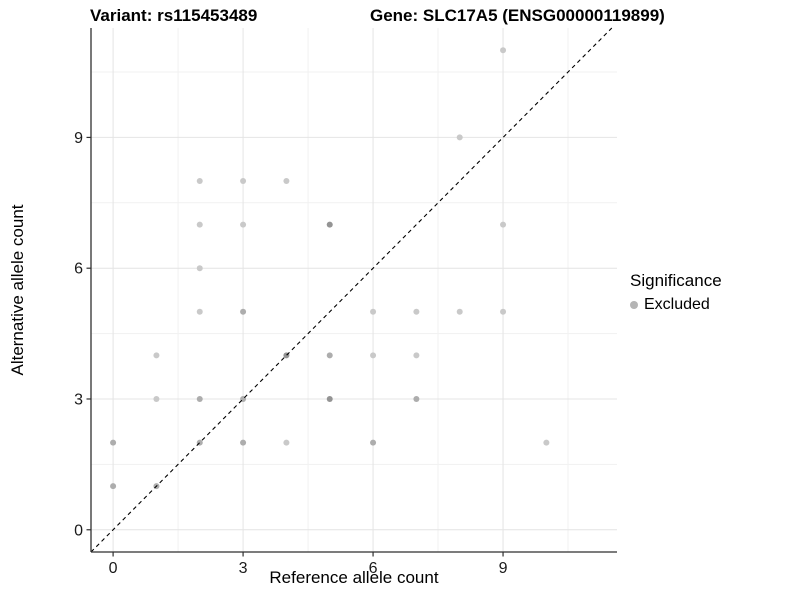  I want to click on x-axis-title: Reference allele count, so click(354, 577).